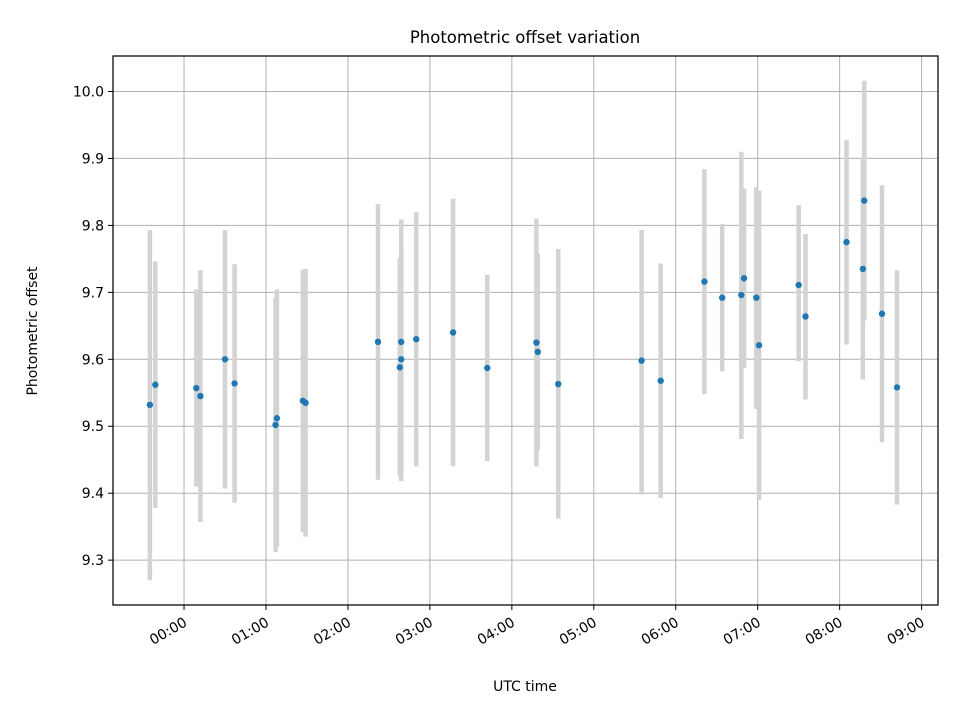 The width and height of the screenshot is (960, 720). What do you see at coordinates (93, 293) in the screenshot?
I see `y-tick-label: 9.7` at bounding box center [93, 293].